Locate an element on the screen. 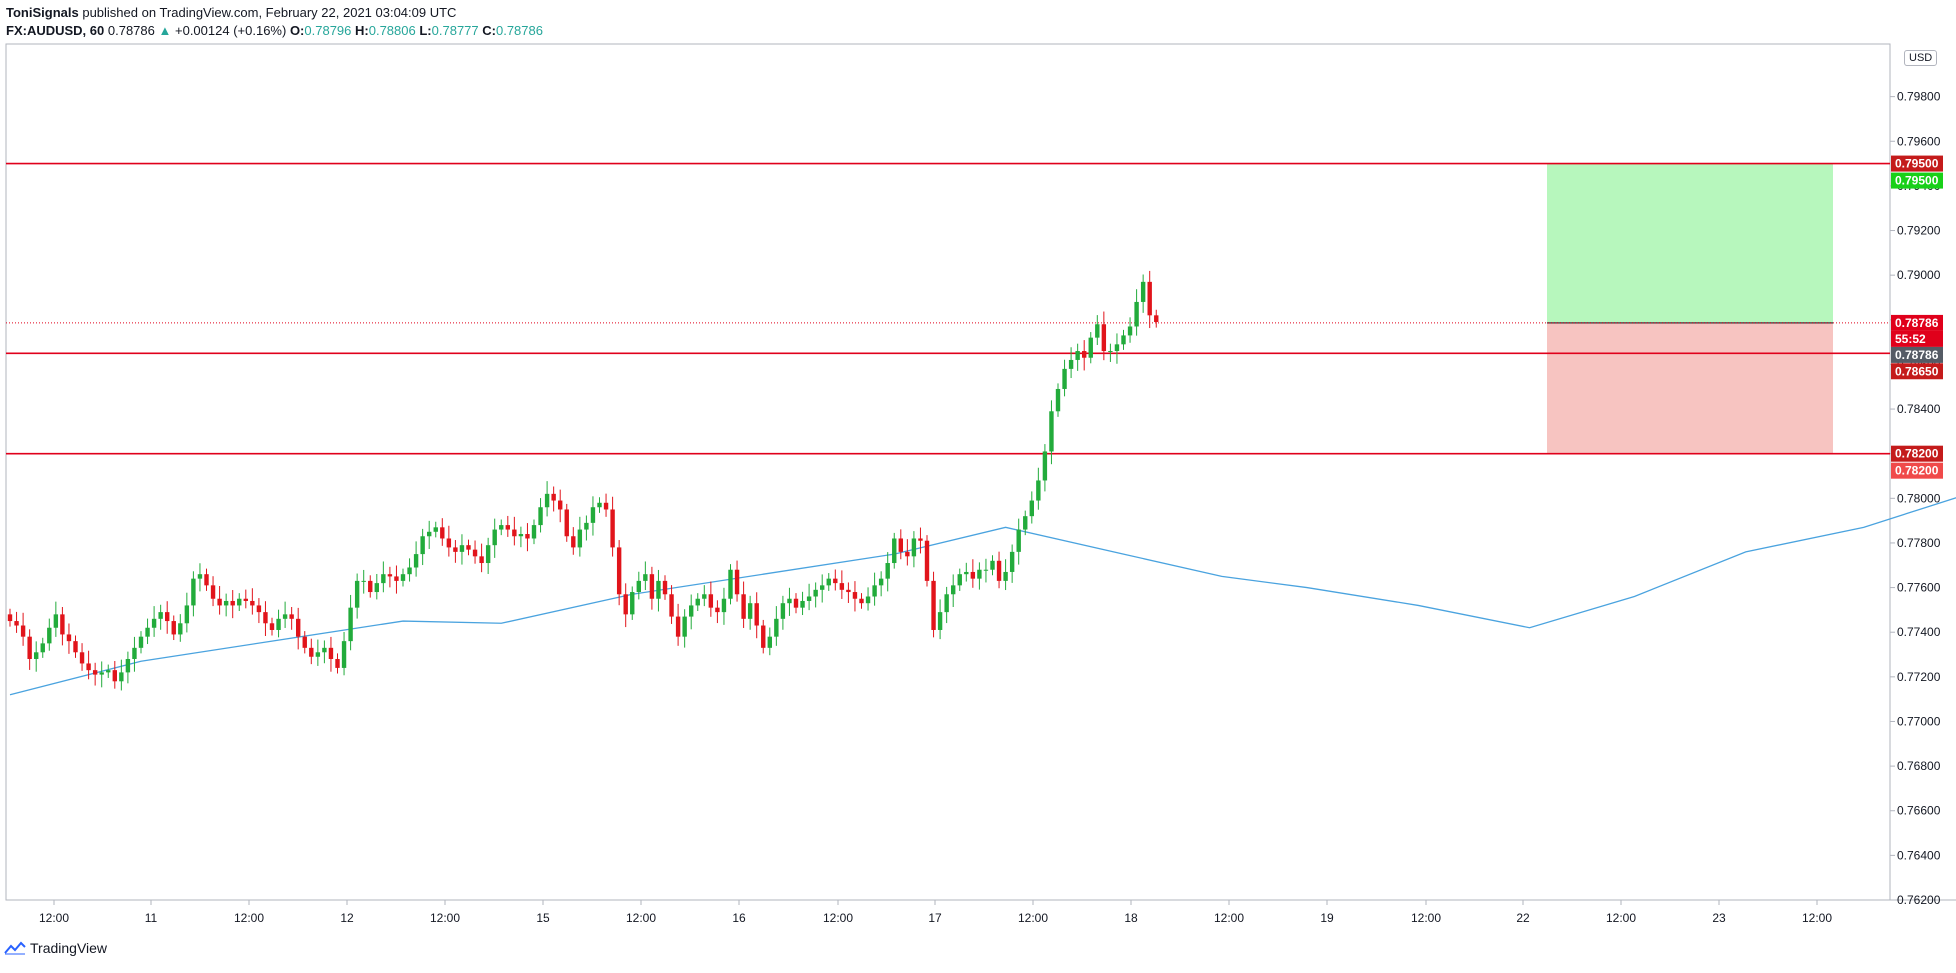 The height and width of the screenshot is (973, 1956). loss-zone is located at coordinates (1690, 388).